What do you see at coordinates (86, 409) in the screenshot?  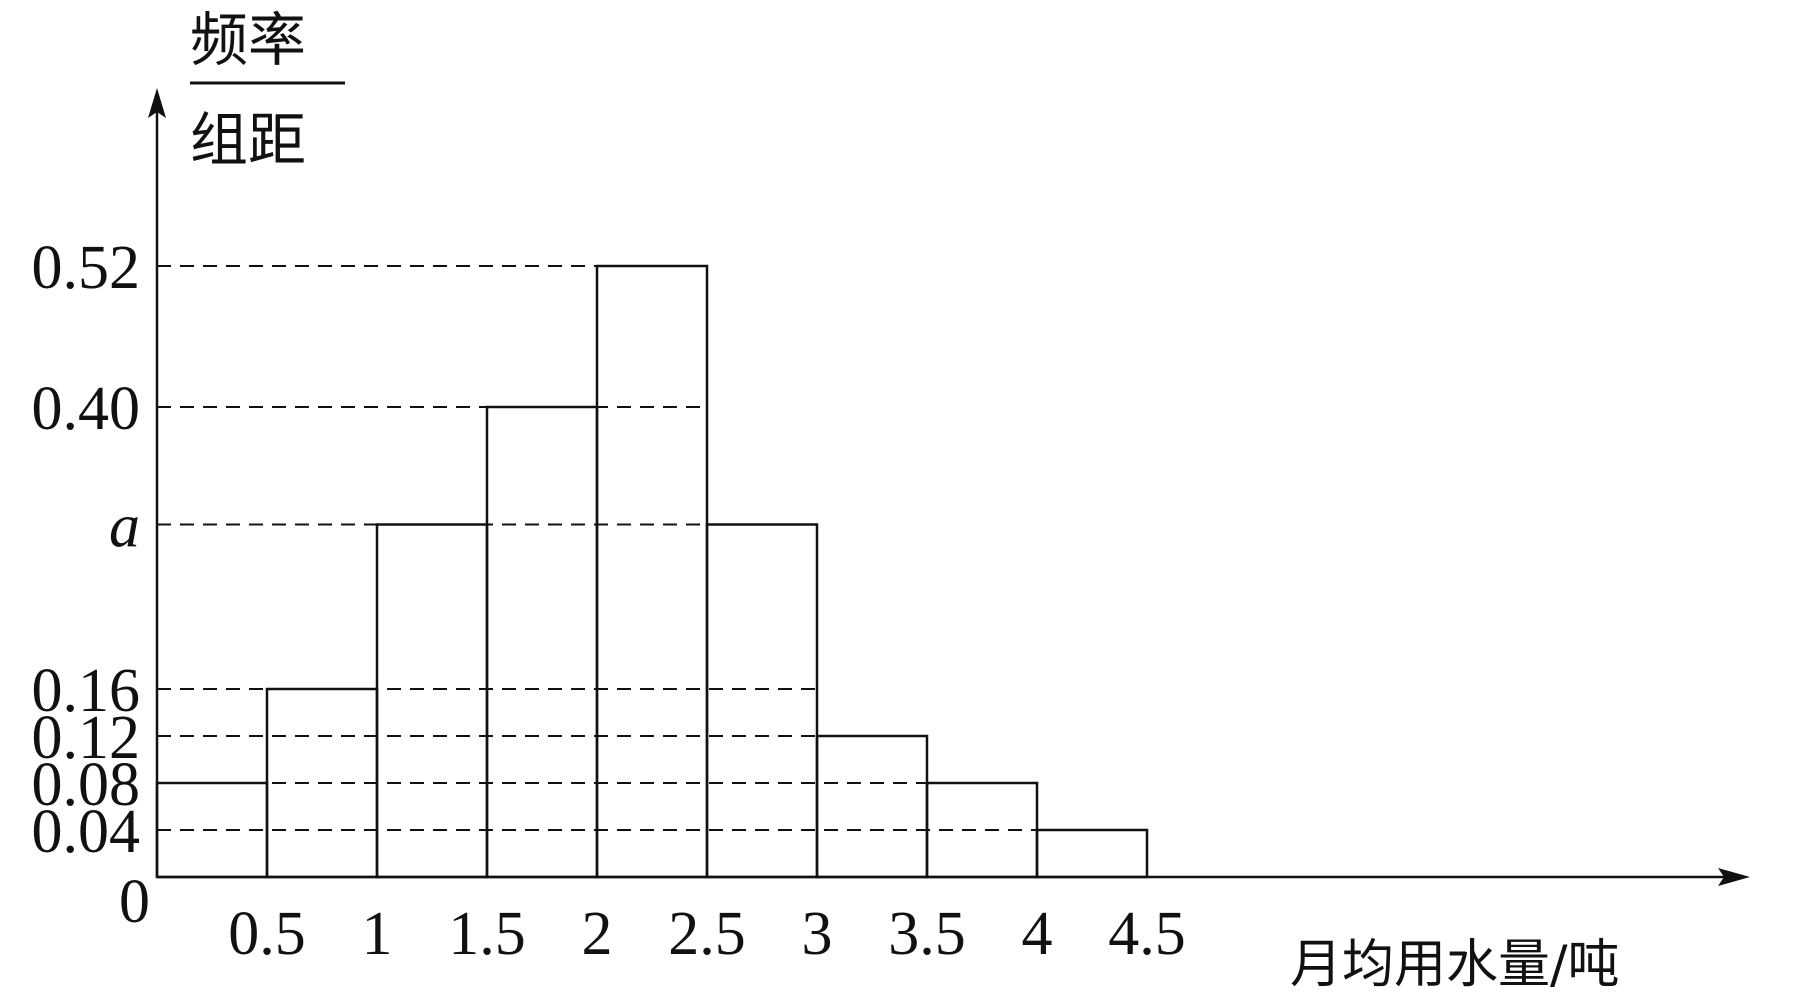 I see `y-tick-label: 0.40` at bounding box center [86, 409].